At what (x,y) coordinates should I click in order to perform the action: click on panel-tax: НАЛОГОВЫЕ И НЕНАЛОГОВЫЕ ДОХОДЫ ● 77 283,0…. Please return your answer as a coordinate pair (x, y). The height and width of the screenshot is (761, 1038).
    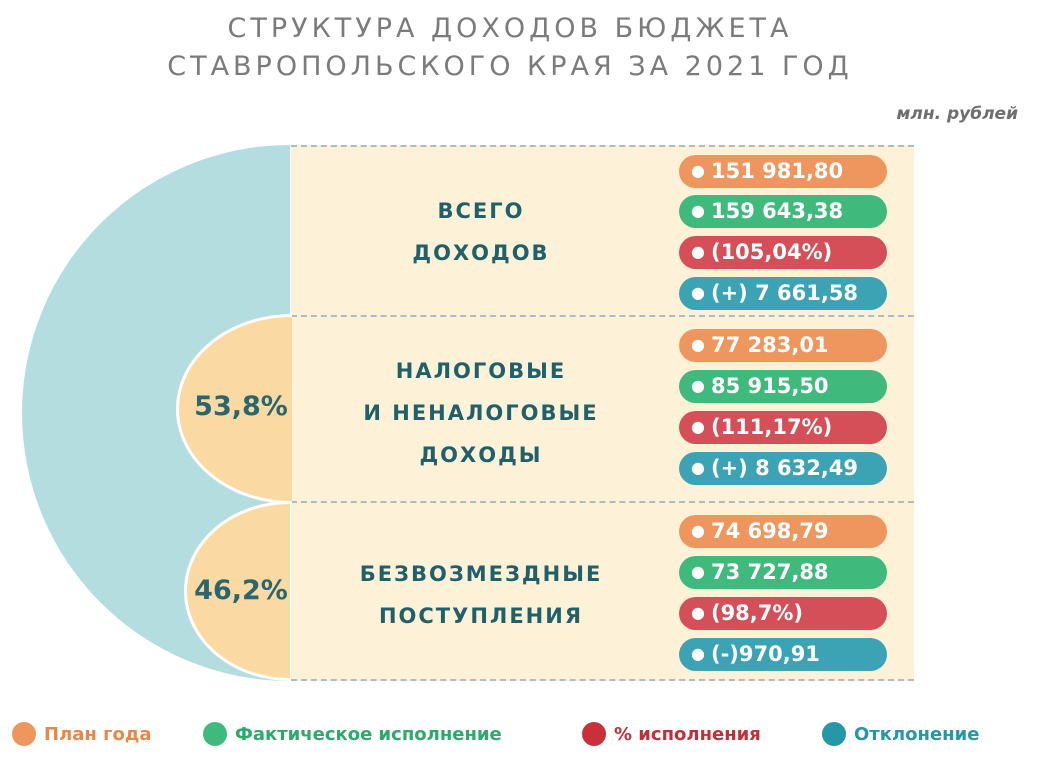
    Looking at the image, I should click on (602, 408).